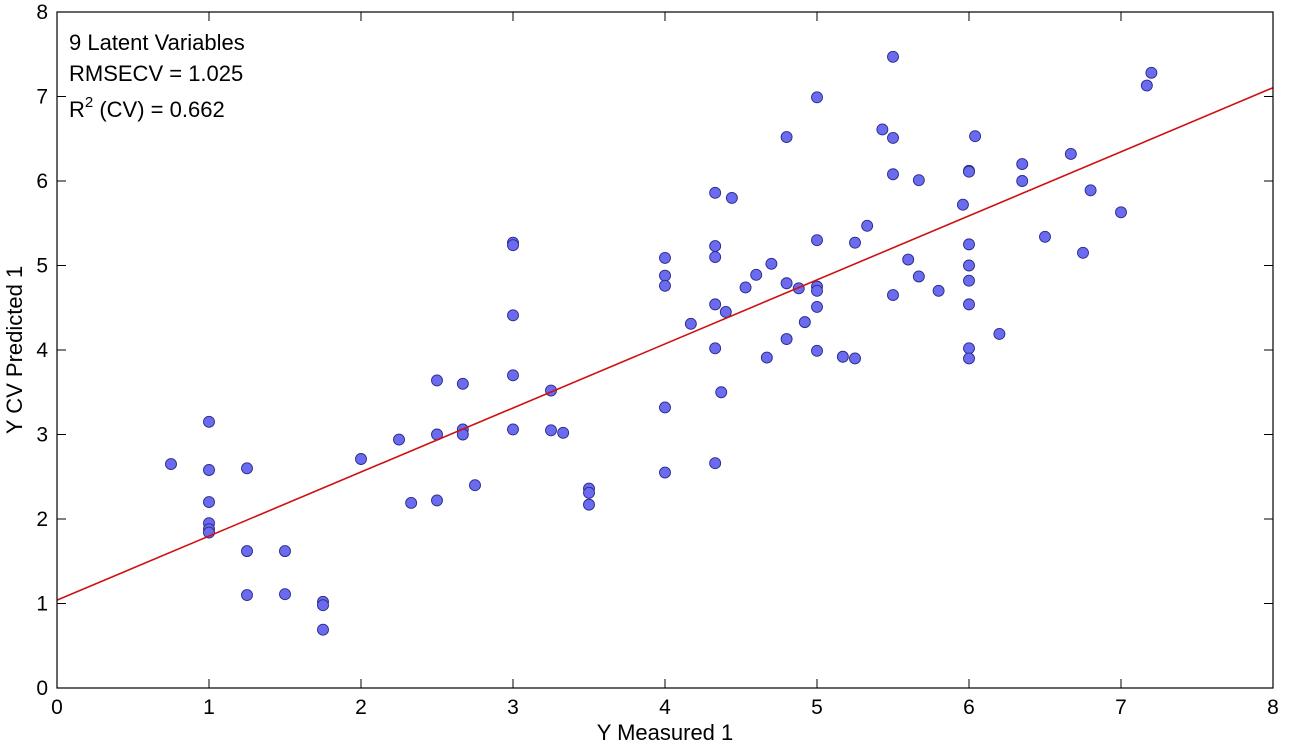 The image size is (1291, 744). I want to click on annotation-rmsecv: RMSECV = 1.025, so click(156, 73).